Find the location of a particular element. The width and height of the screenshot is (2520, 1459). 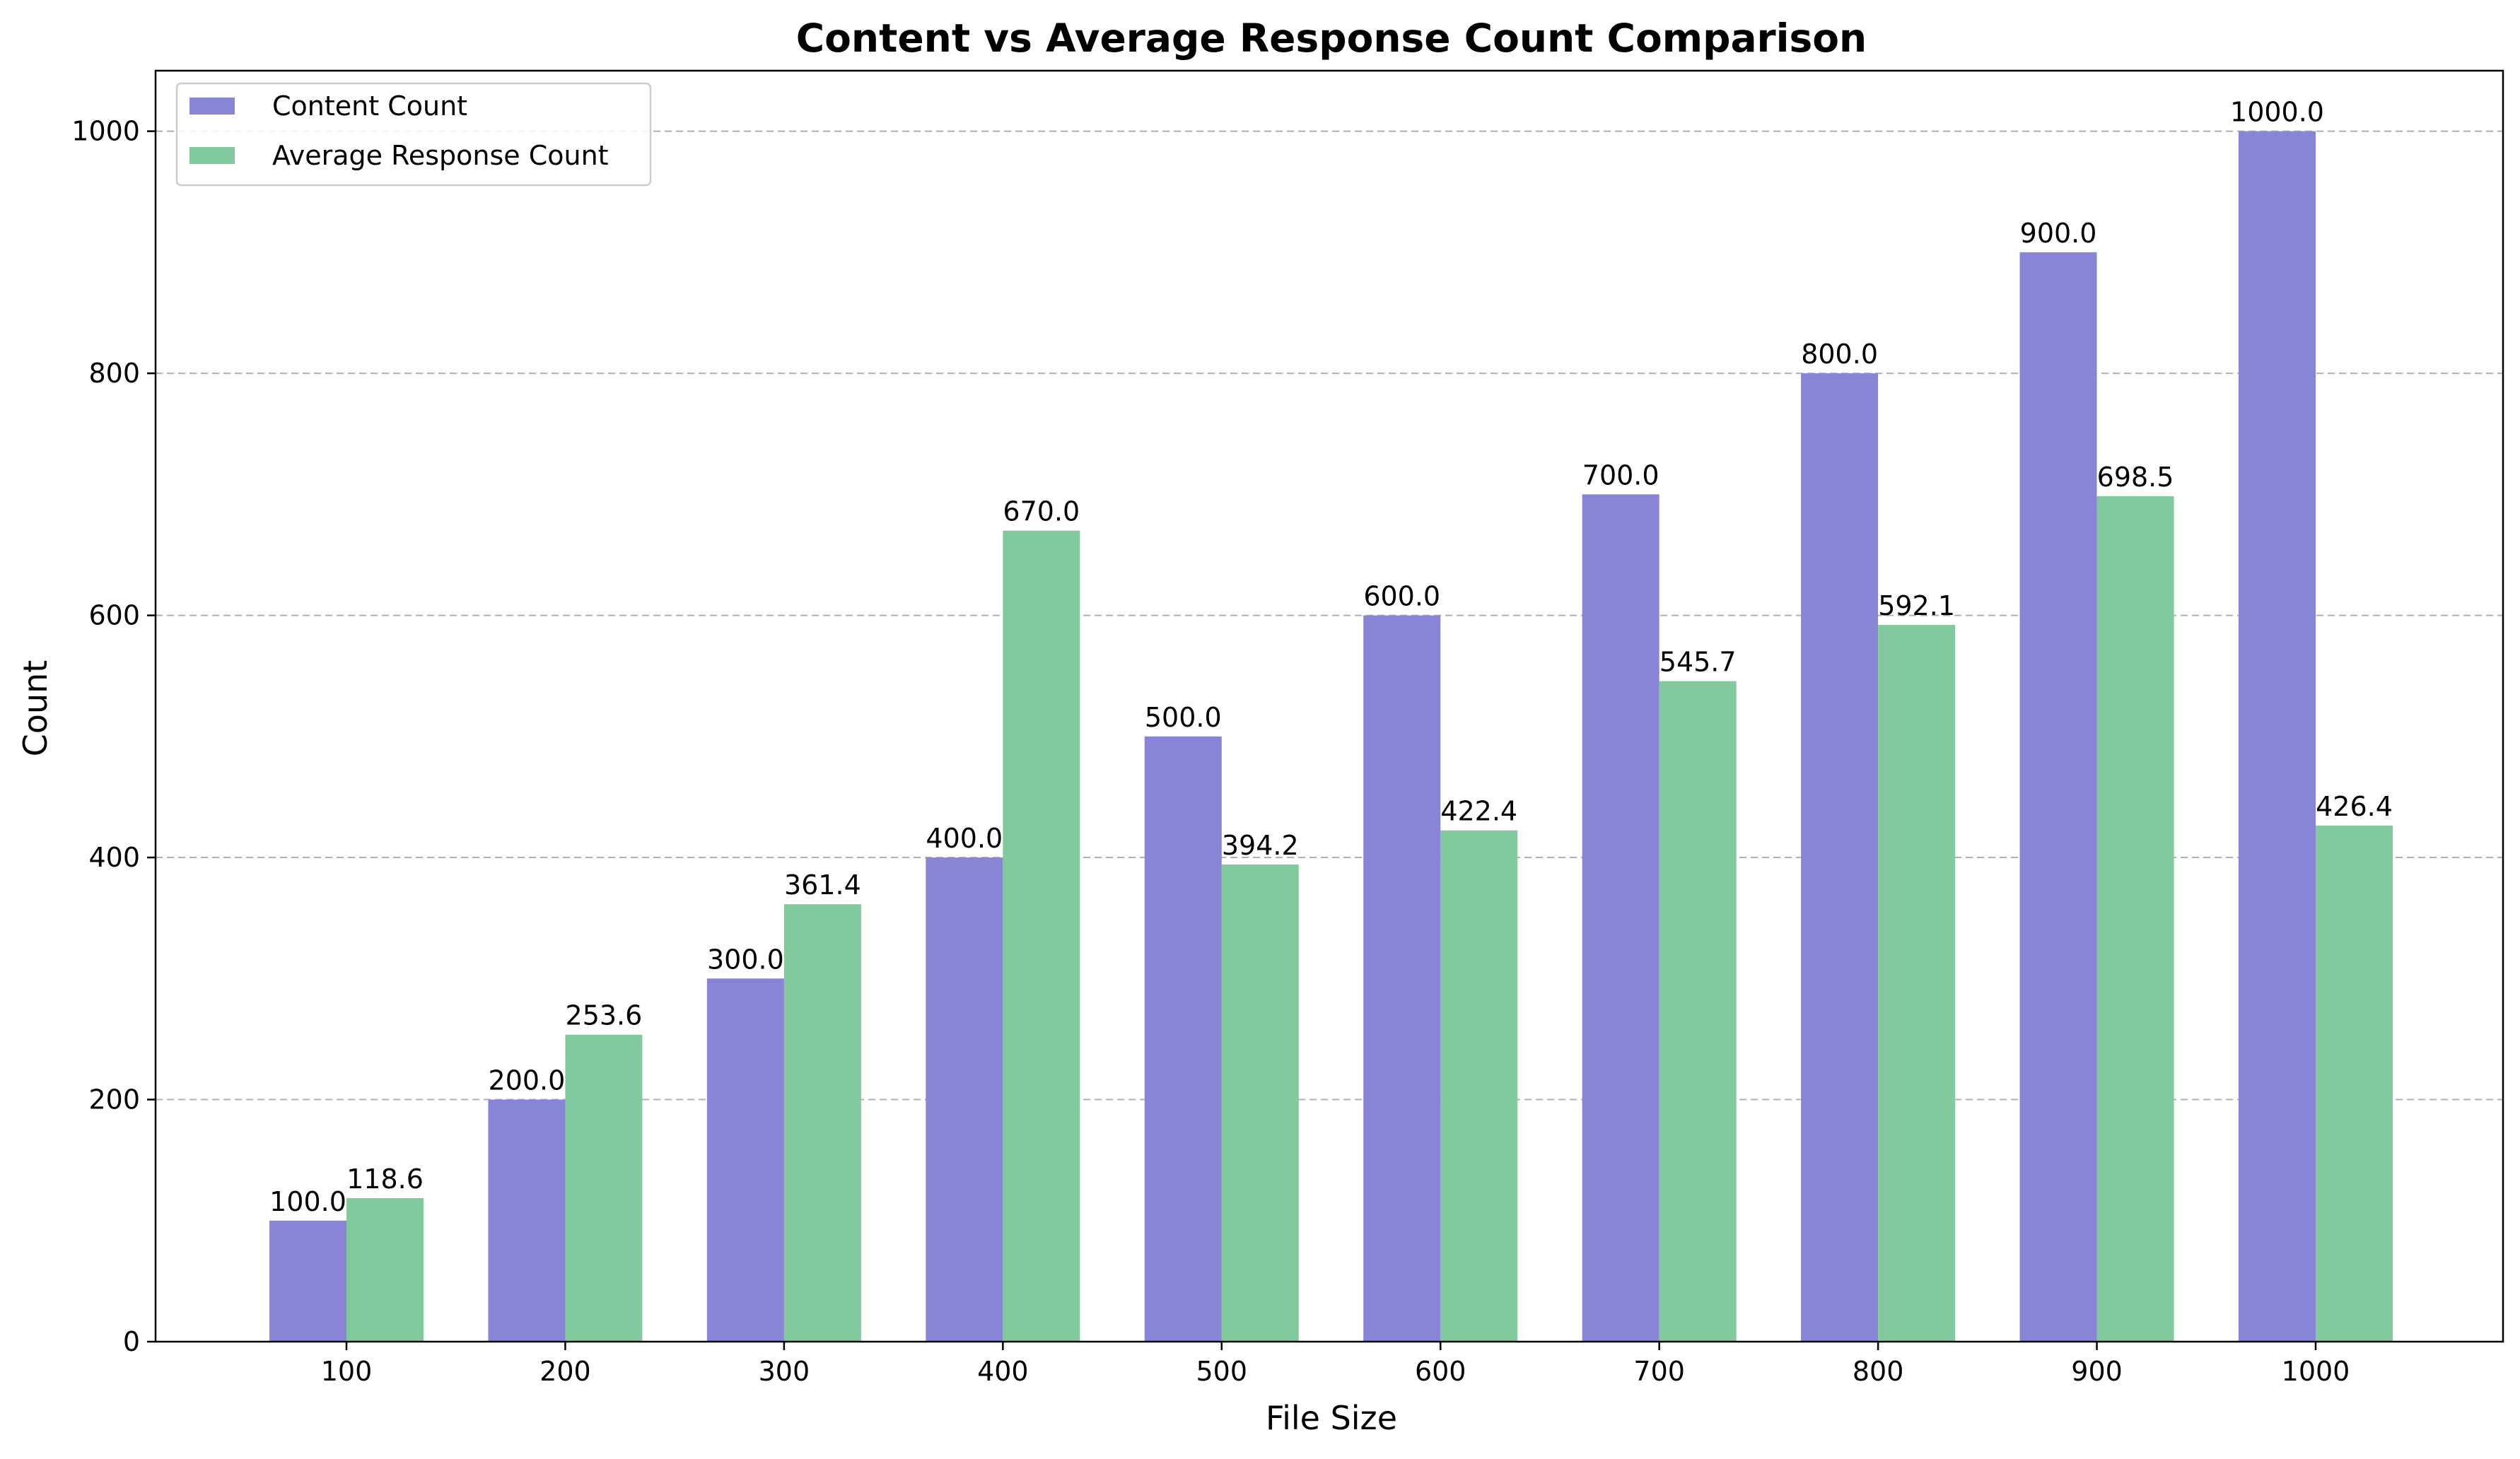

y-tick-label: 200 is located at coordinates (114, 1099).